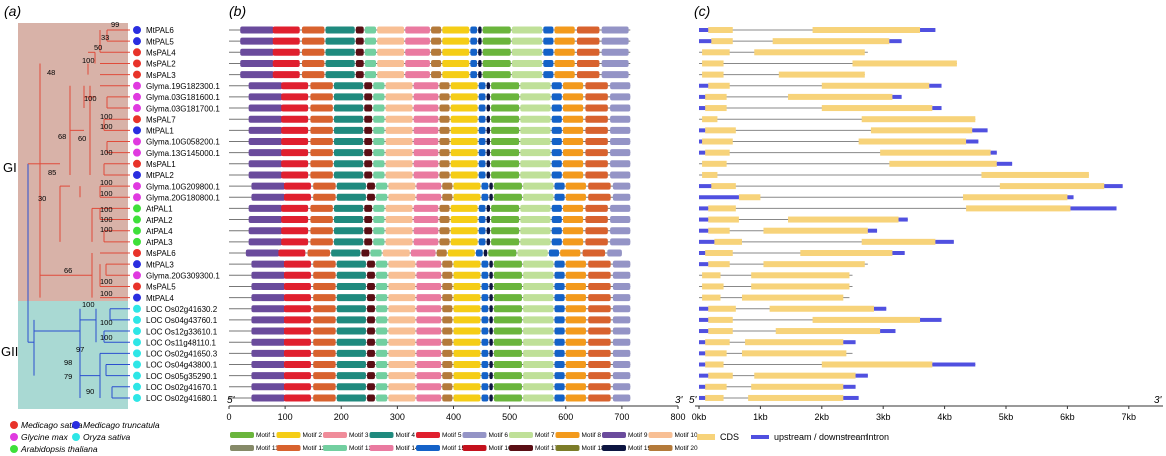  What do you see at coordinates (160, 175) in the screenshot?
I see `gene-label: MtPAL2` at bounding box center [160, 175].